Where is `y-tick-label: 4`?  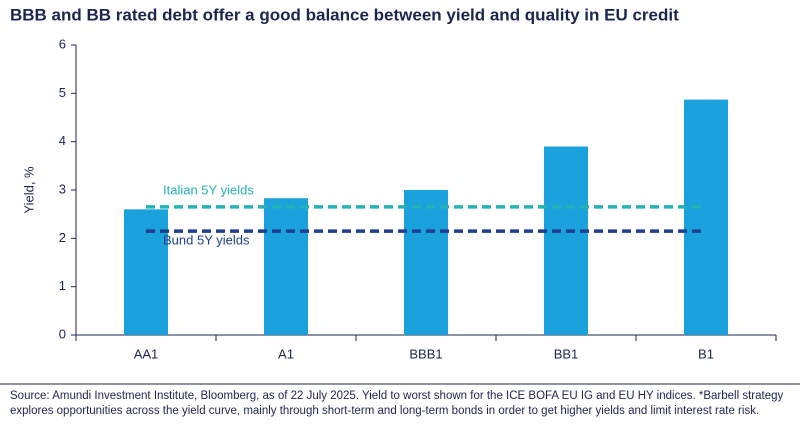
y-tick-label: 4 is located at coordinates (62, 140).